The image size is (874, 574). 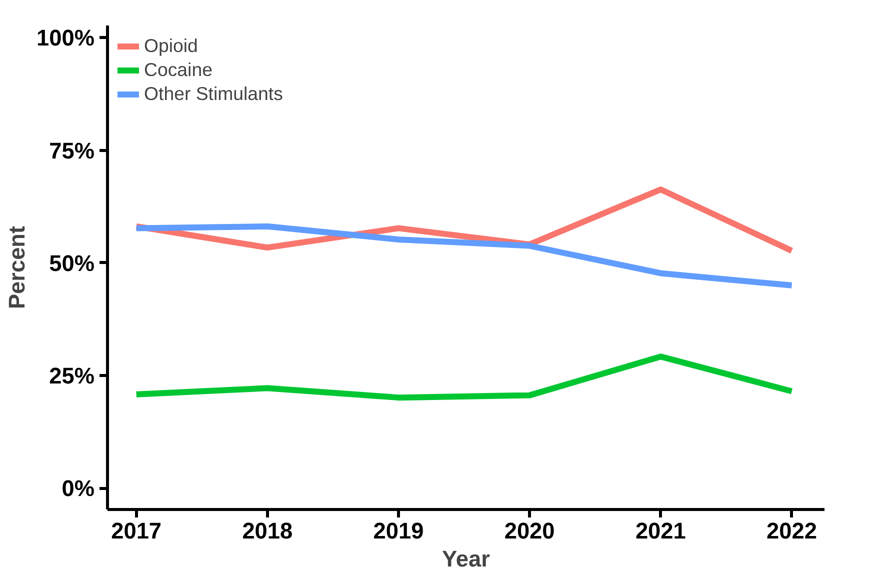 I want to click on x-tick-label: 2018, so click(x=267, y=531).